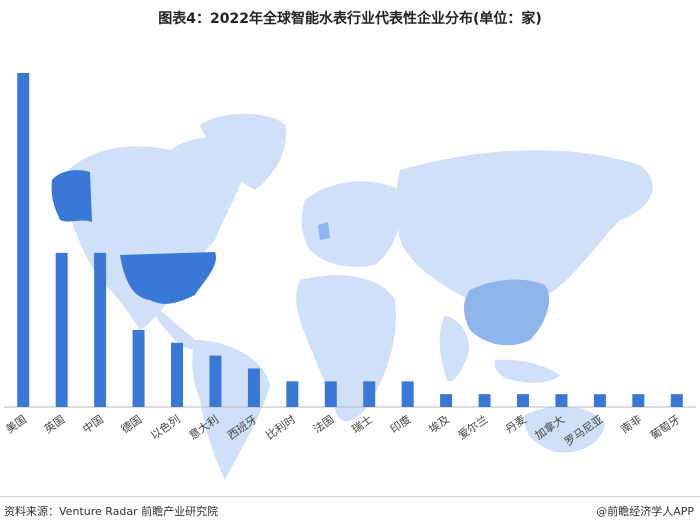  Describe the element at coordinates (346, 348) in the screenshot. I see `map-africa` at that location.